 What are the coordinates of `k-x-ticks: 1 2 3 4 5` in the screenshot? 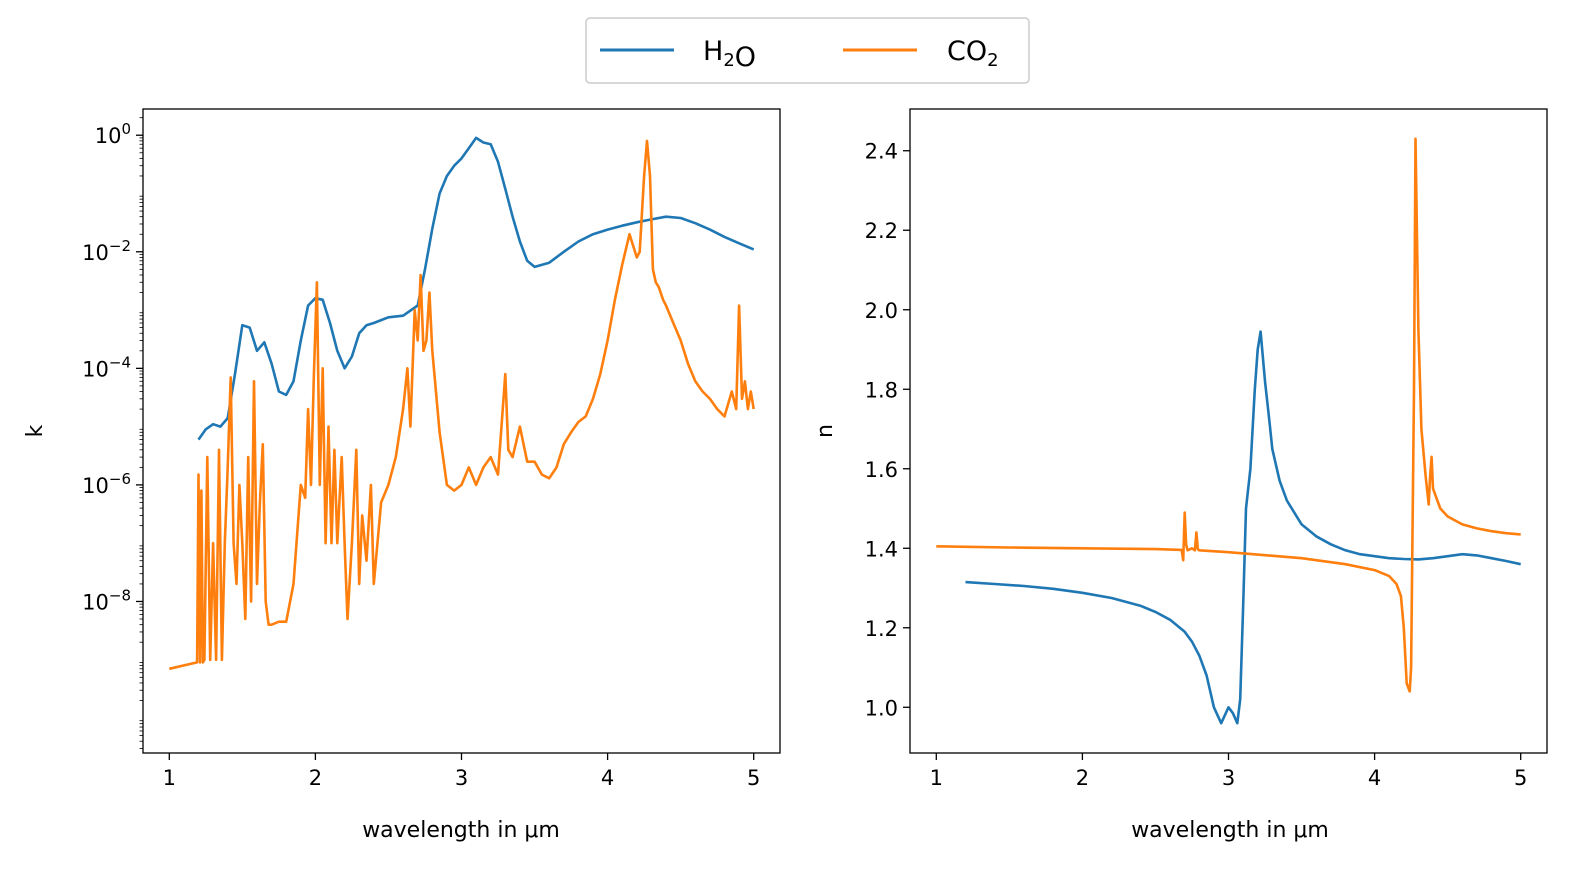 It's located at (461, 771).